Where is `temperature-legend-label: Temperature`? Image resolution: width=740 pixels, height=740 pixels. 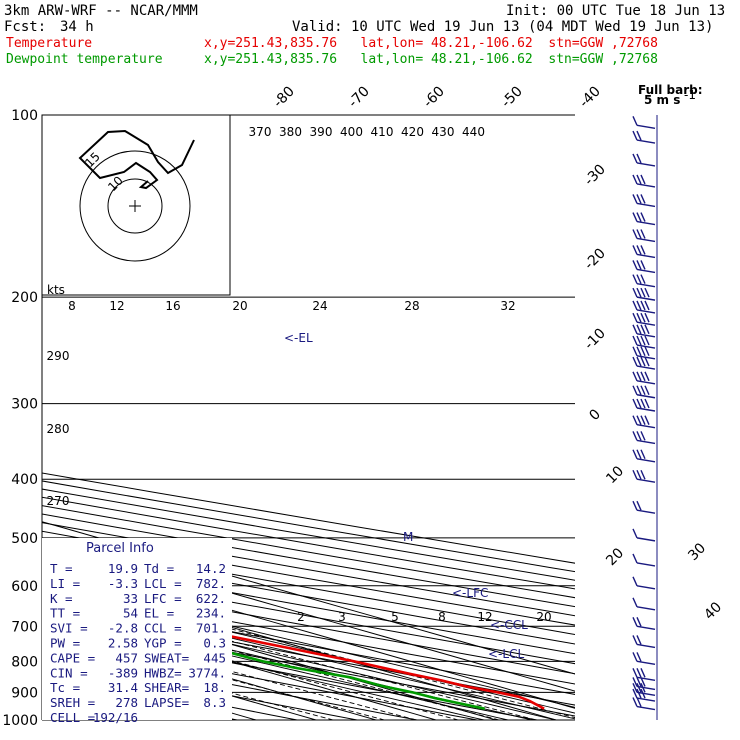 temperature-legend-label: Temperature is located at coordinates (49, 43).